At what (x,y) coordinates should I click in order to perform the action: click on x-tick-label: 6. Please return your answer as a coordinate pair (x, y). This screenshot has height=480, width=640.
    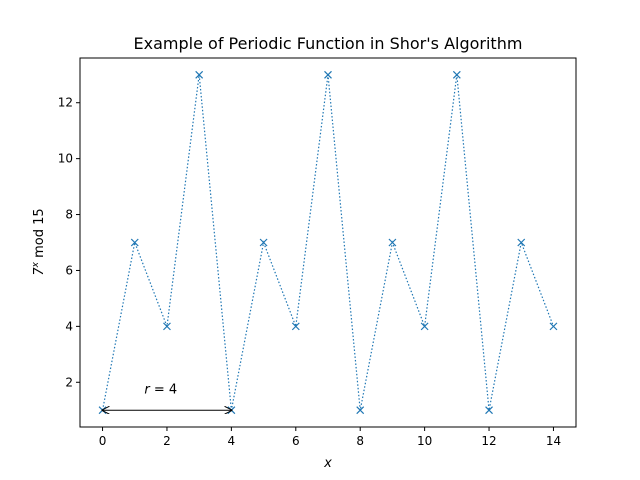
    Looking at the image, I should click on (296, 441).